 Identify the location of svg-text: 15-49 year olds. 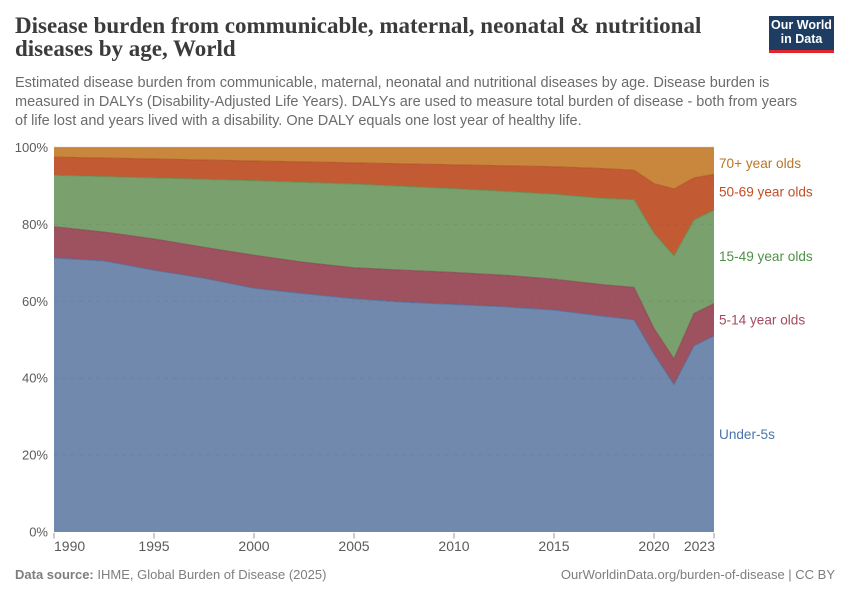
(766, 256).